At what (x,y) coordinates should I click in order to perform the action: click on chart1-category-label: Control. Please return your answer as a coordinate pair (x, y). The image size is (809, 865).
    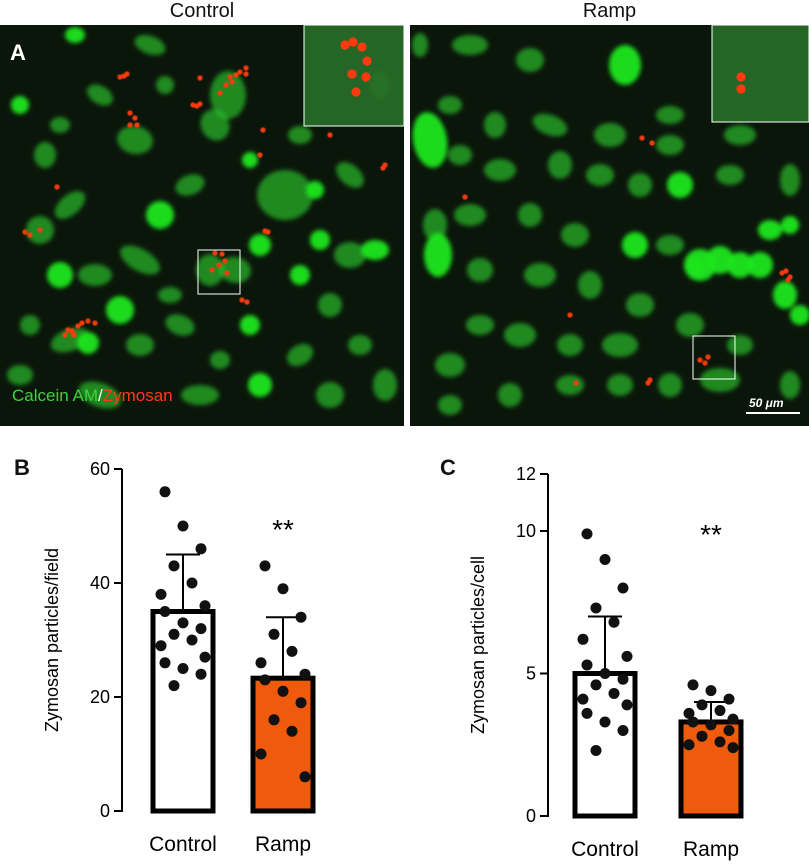
    Looking at the image, I should click on (183, 844).